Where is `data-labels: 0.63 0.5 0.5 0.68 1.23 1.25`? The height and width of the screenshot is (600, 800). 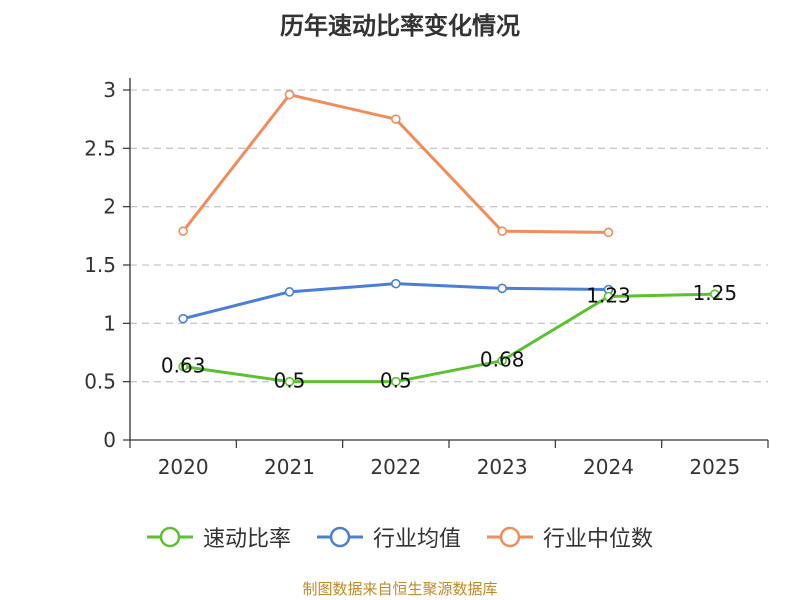 data-labels: 0.63 0.5 0.5 0.68 1.23 1.25 is located at coordinates (449, 337).